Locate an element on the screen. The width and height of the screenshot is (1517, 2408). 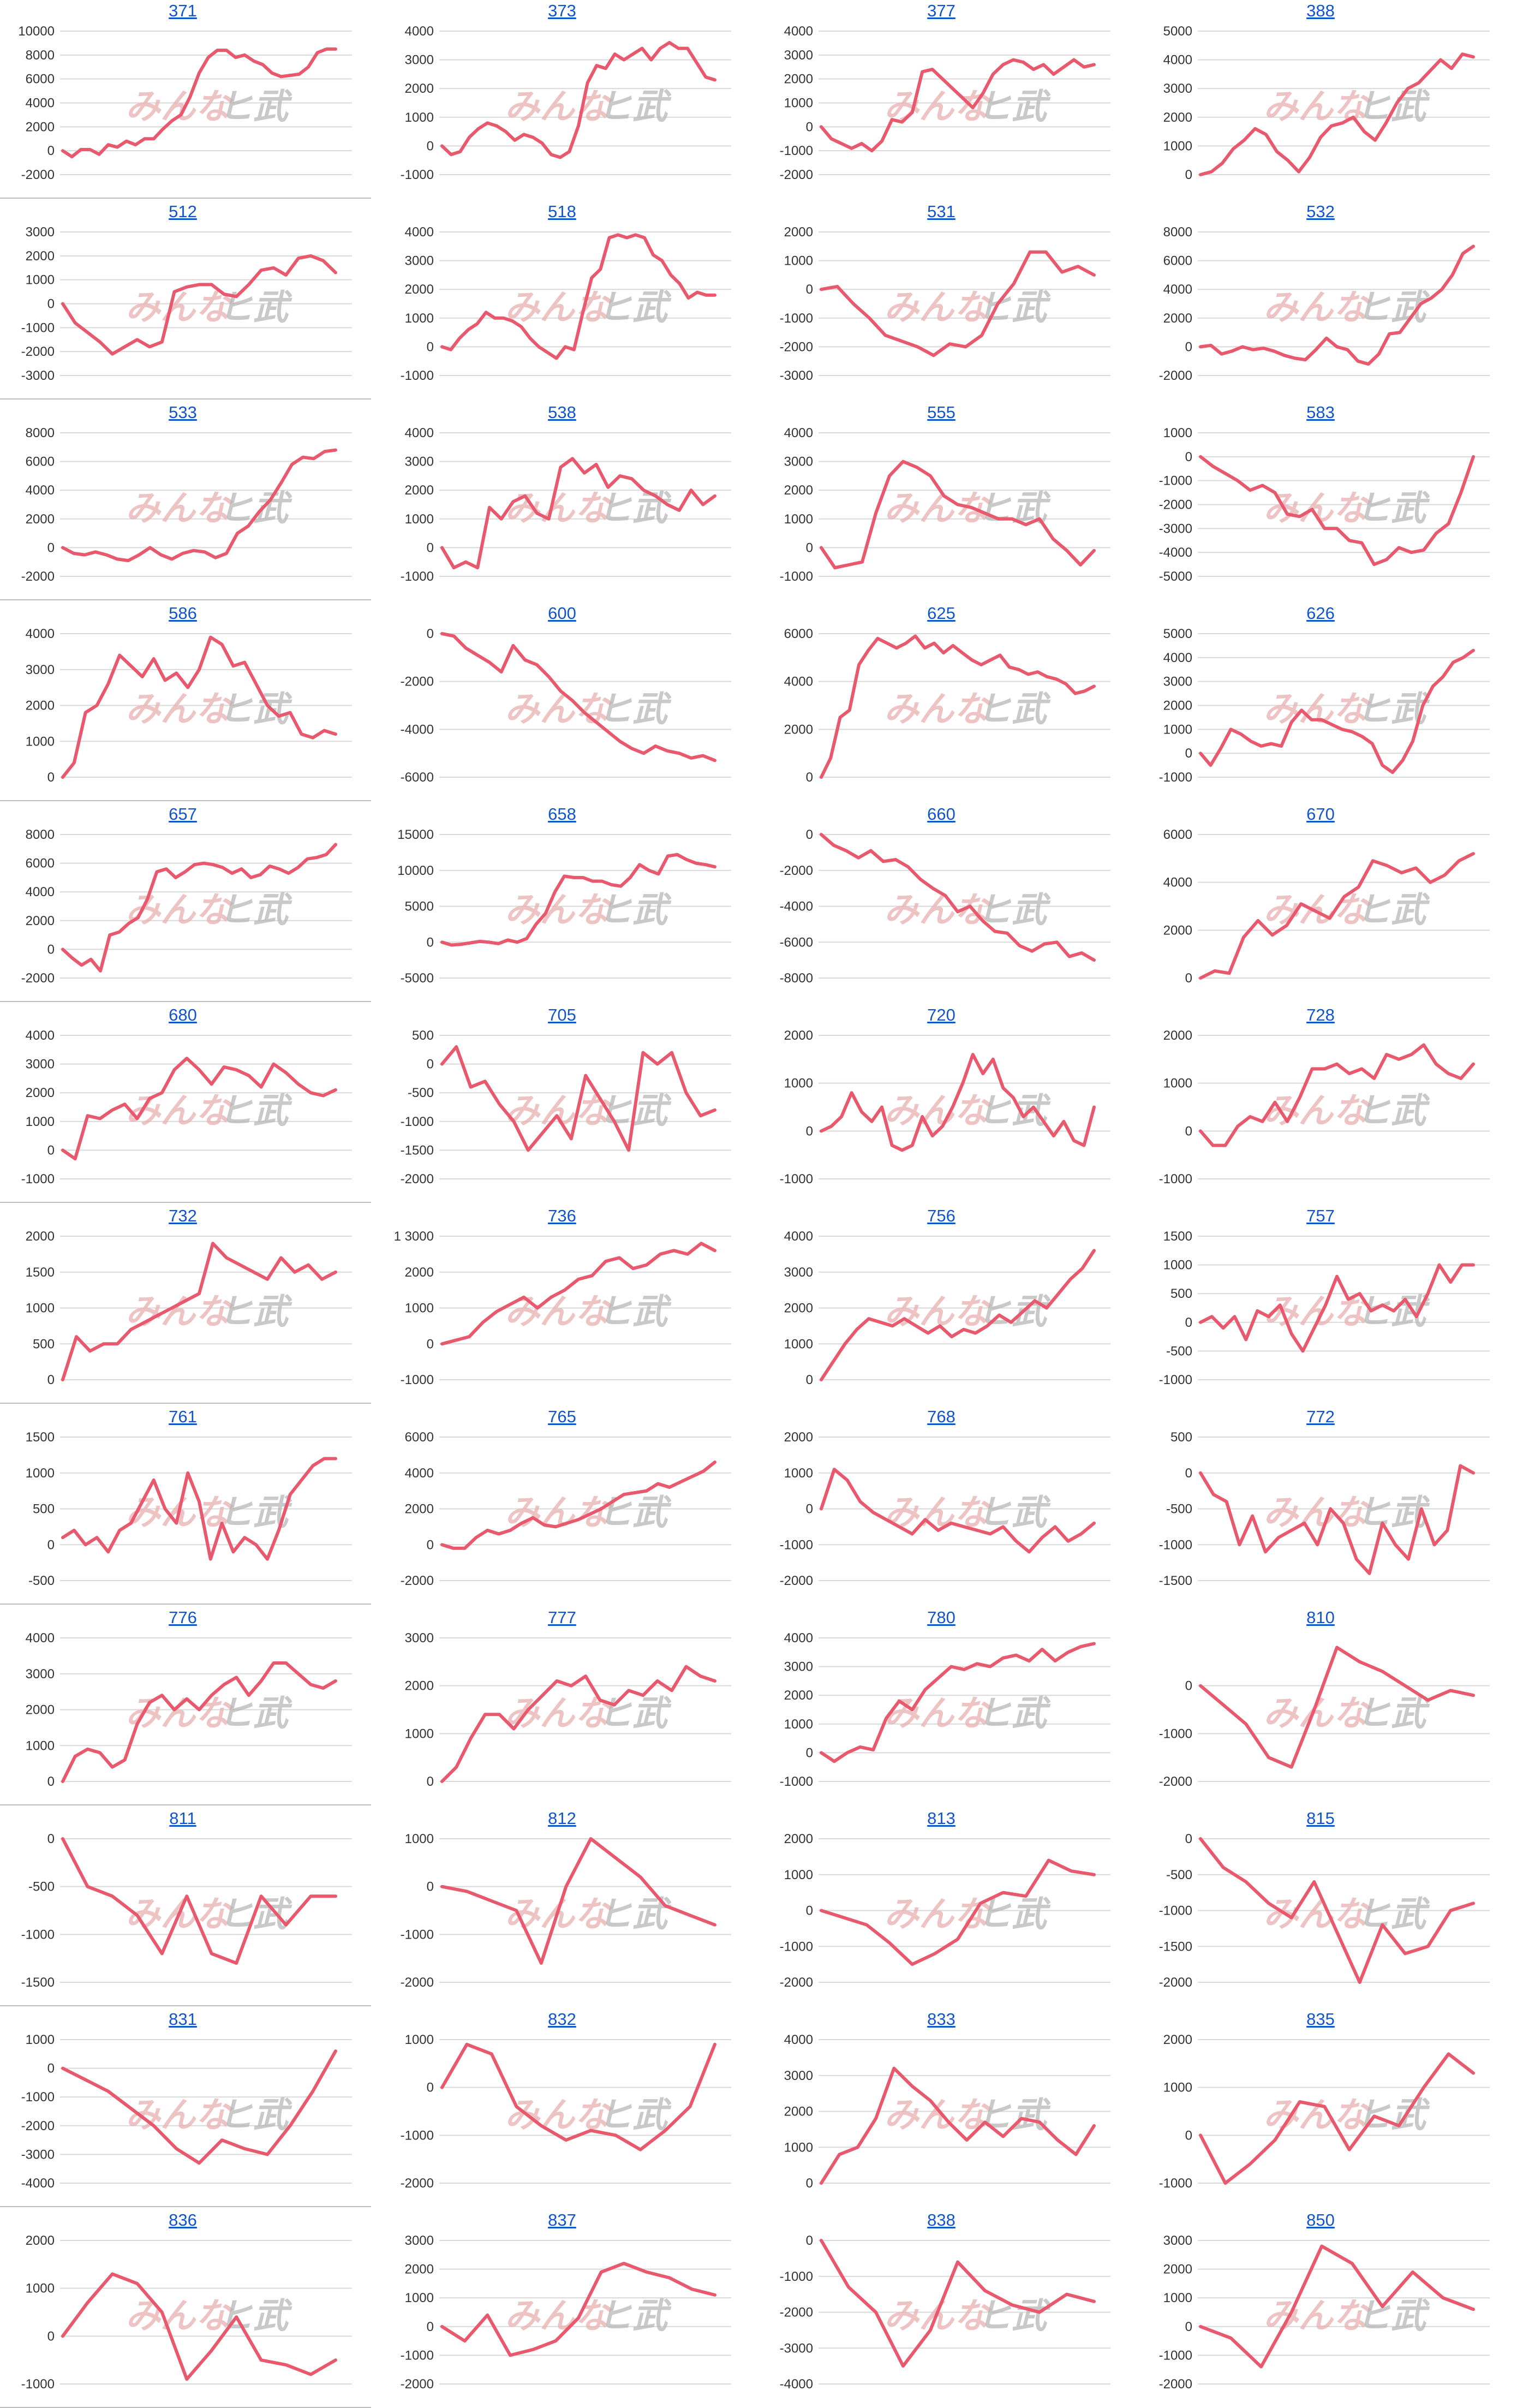
chart-title-link: 777 is located at coordinates (562, 1618).